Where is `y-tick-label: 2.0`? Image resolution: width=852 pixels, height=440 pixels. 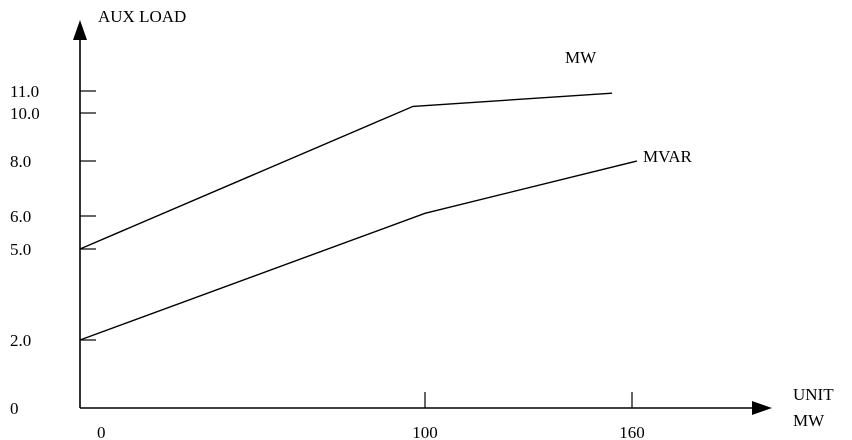 y-tick-label: 2.0 is located at coordinates (20, 340).